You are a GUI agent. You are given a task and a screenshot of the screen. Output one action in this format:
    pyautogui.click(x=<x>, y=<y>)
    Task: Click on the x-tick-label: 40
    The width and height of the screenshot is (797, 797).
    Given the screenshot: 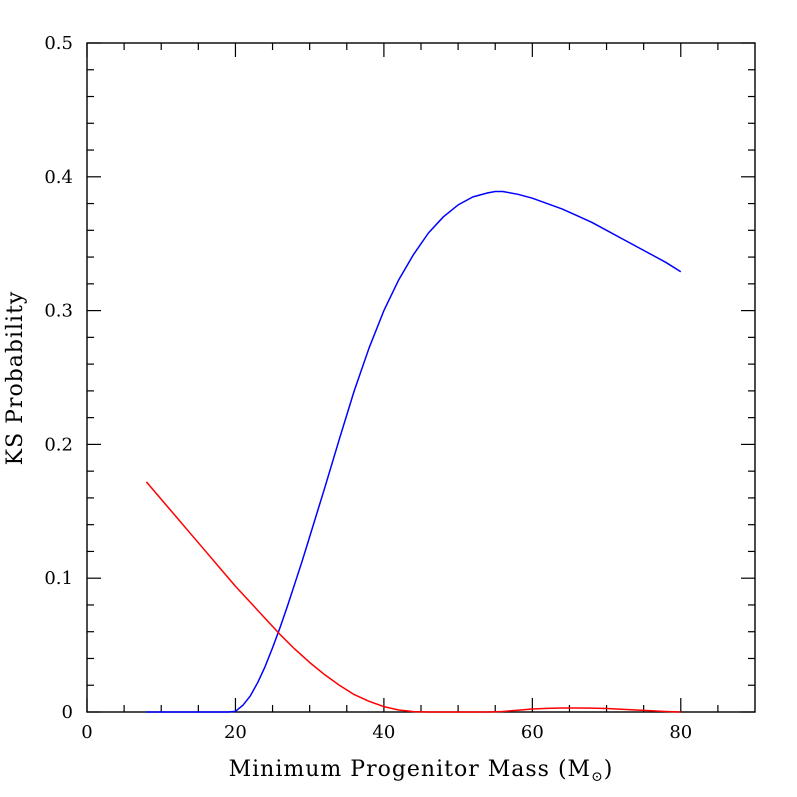 What is the action you would take?
    pyautogui.click(x=383, y=732)
    